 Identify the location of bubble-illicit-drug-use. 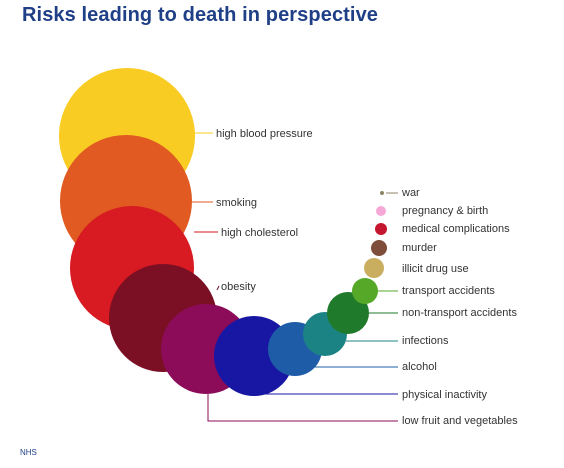
(374, 268).